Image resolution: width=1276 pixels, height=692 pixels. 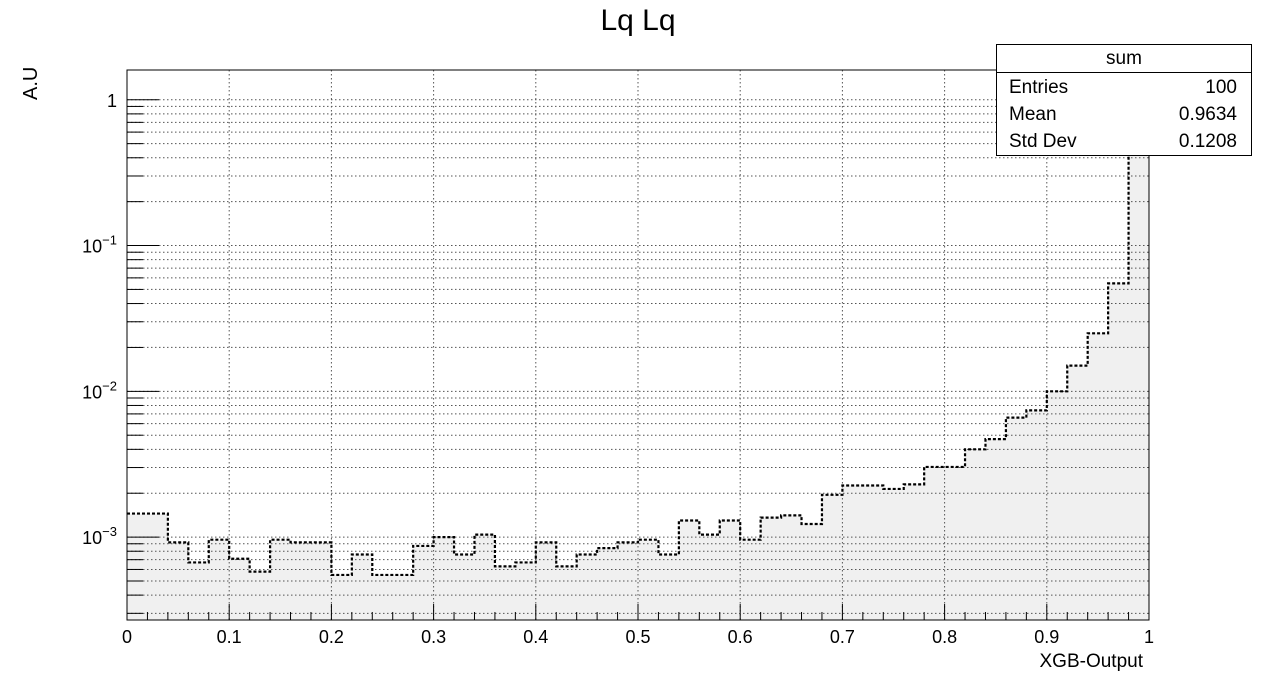 I want to click on x-tick-label: 0, so click(x=127, y=637).